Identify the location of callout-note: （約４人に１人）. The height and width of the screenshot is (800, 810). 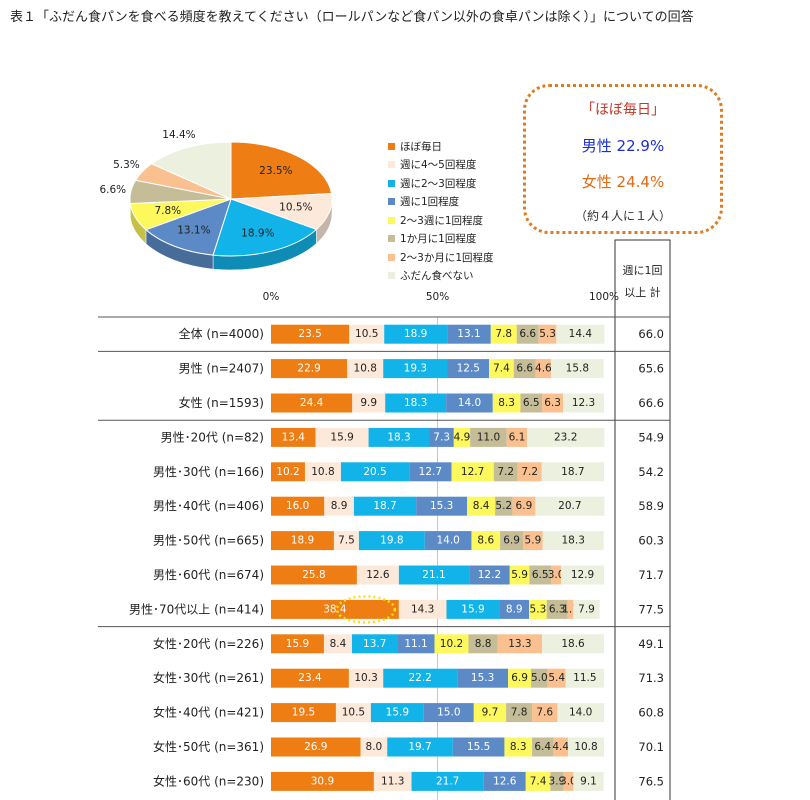
(622, 216).